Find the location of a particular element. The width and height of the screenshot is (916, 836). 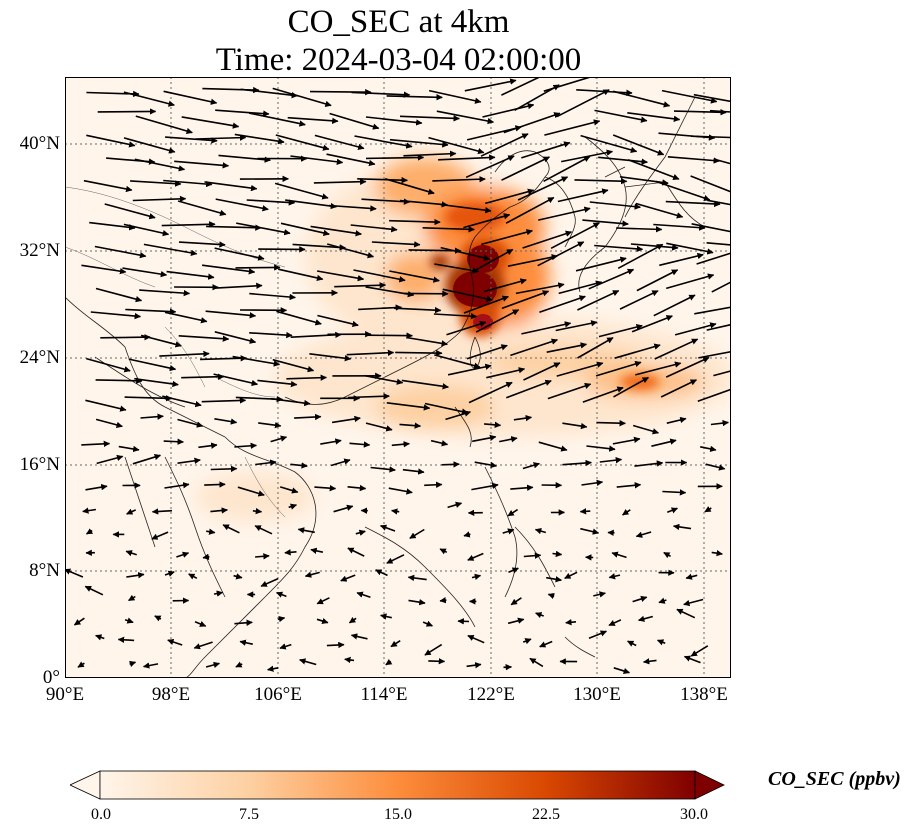

lon-tick-106e: 106°E is located at coordinates (278, 694).